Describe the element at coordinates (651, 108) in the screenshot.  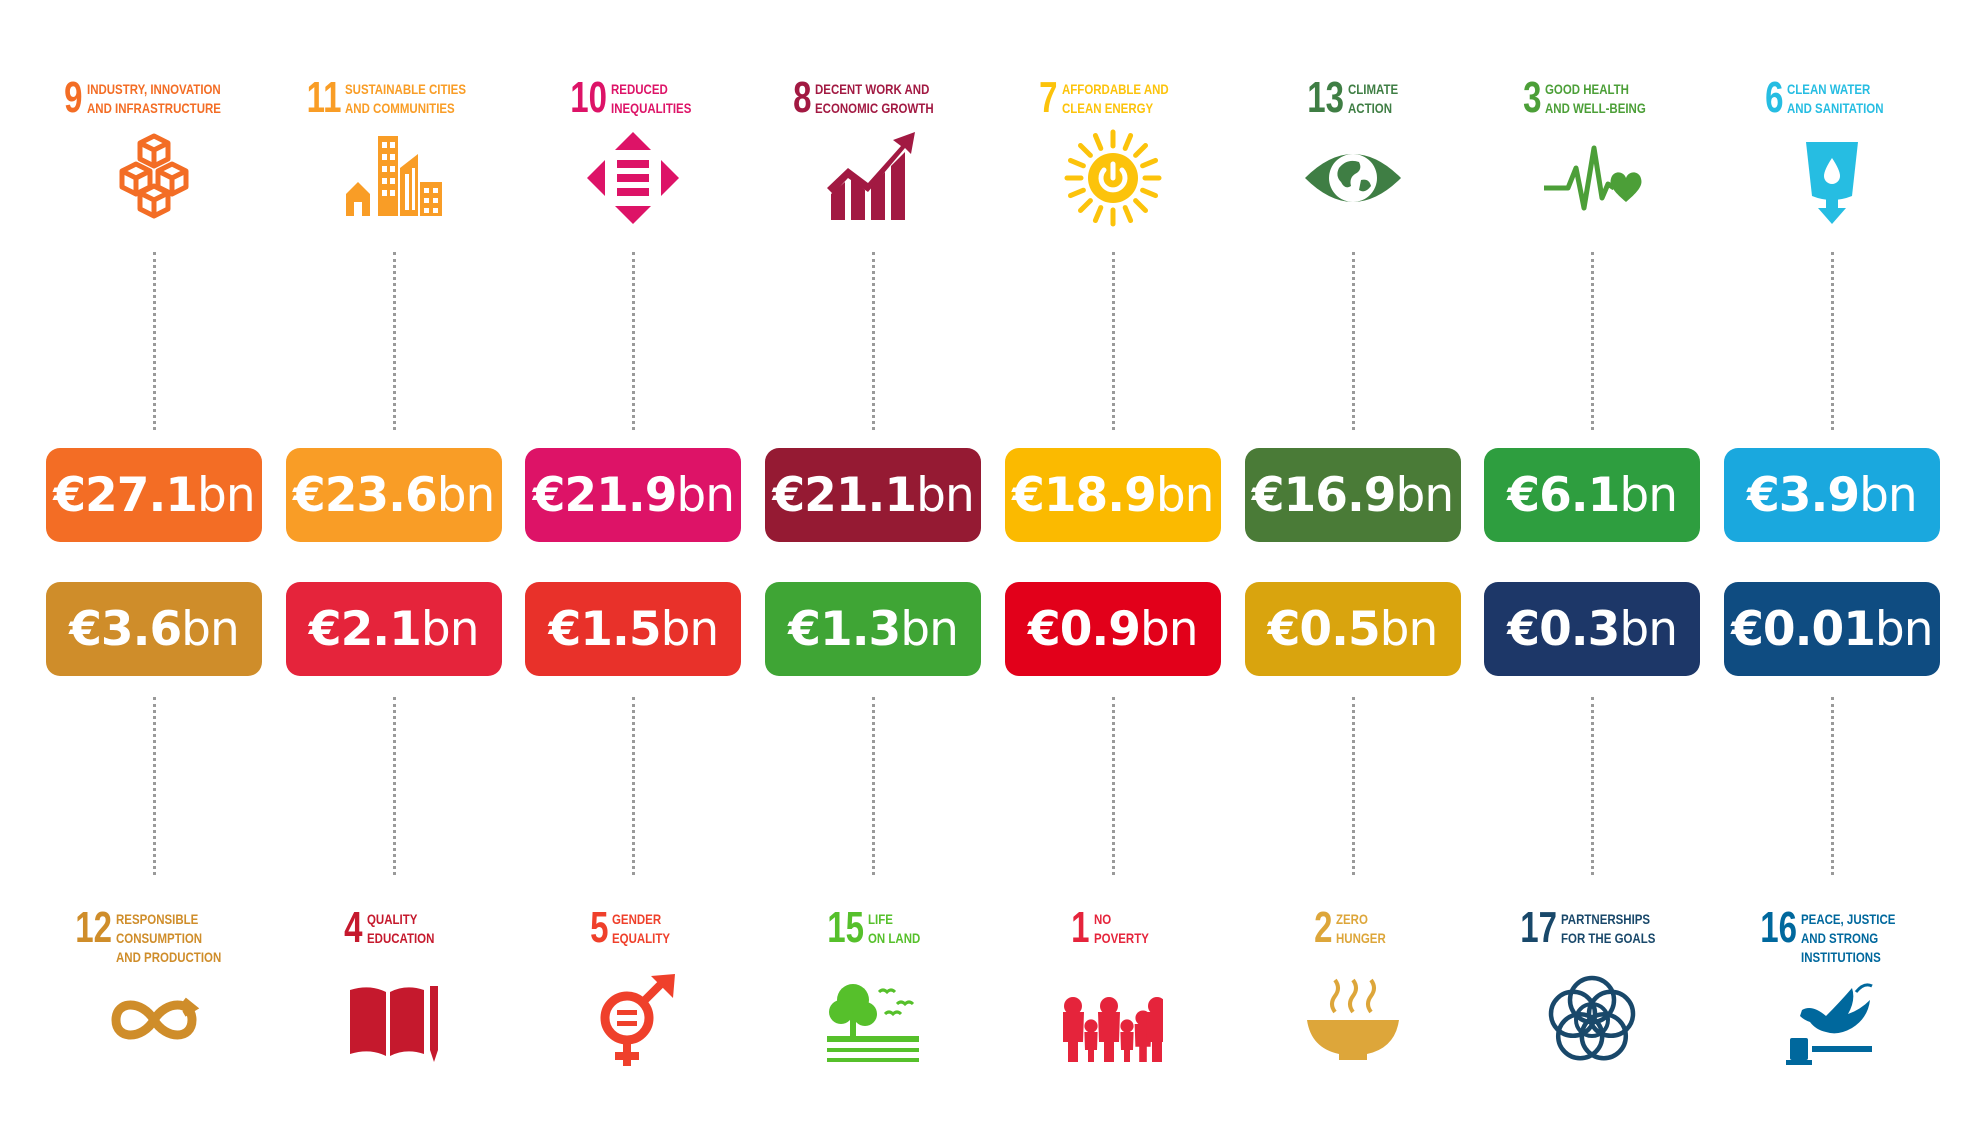
I see `goal-title-line2: INEQUALITIES` at that location.